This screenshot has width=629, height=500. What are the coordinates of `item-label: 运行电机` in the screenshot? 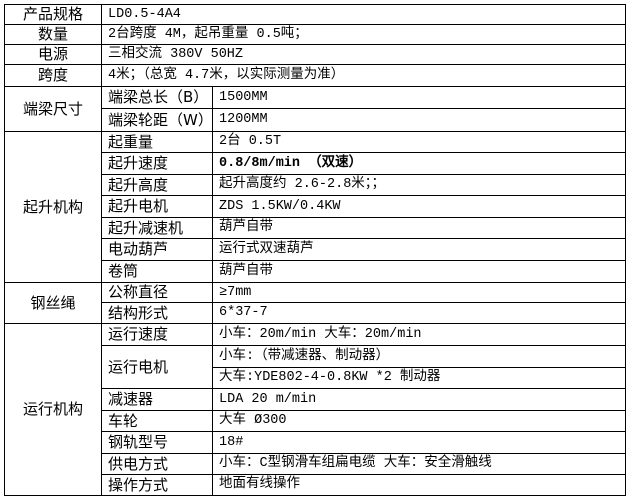 It's located at (157, 367).